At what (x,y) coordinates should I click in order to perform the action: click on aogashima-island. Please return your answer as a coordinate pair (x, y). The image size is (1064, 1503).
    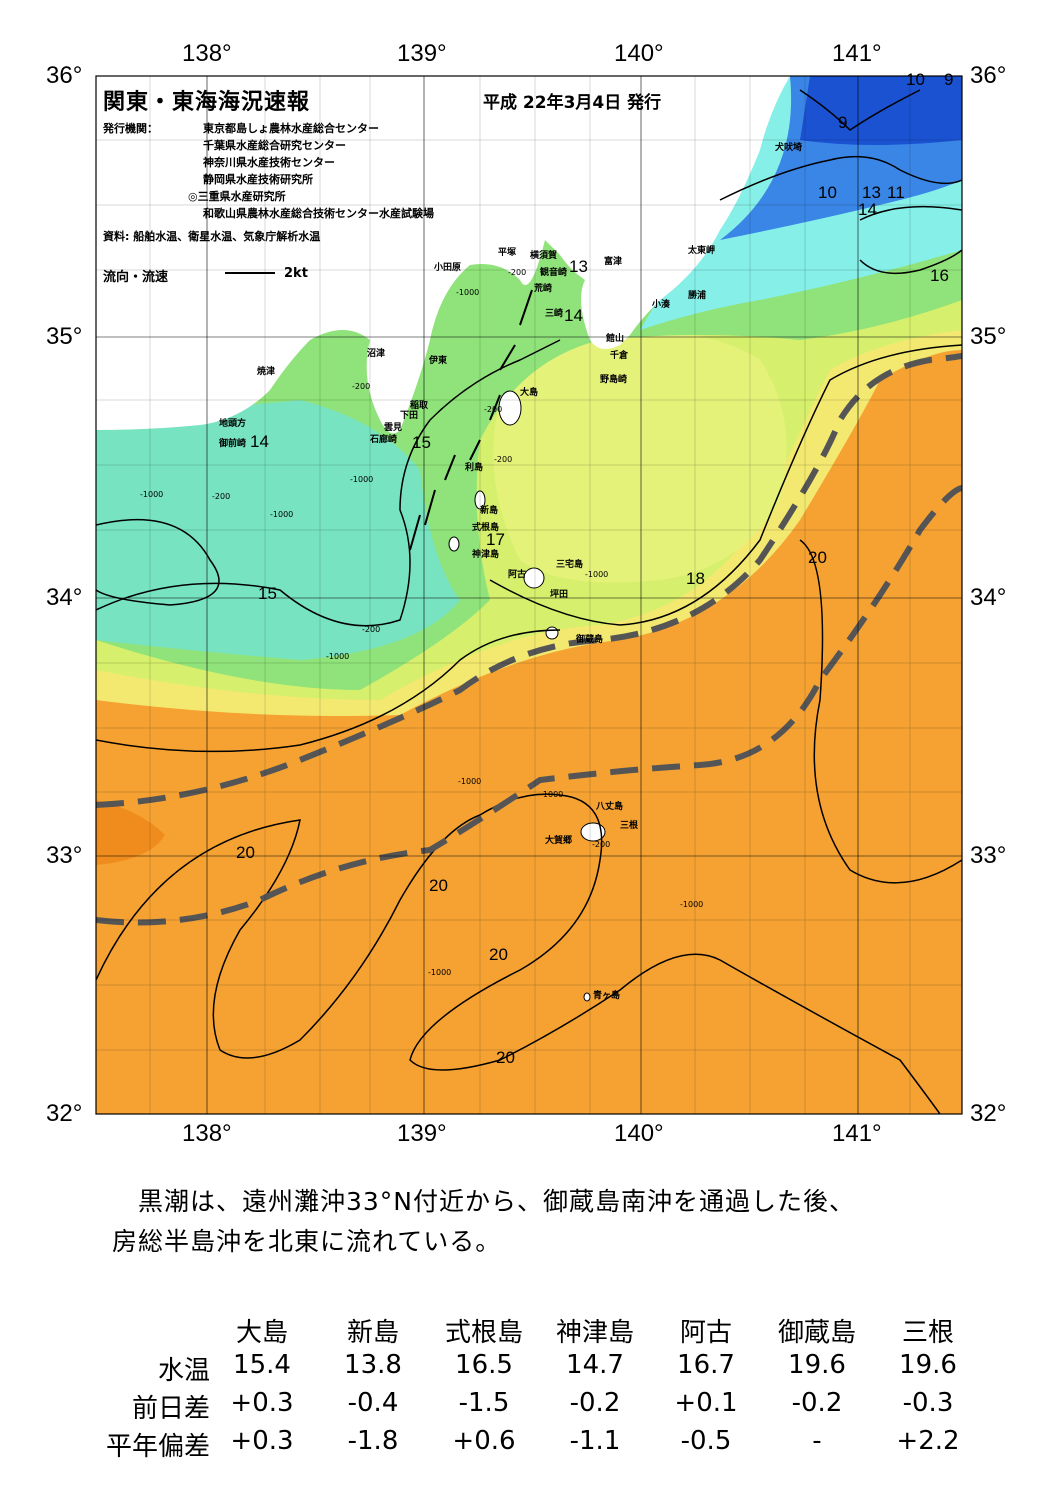
    Looking at the image, I should click on (587, 997).